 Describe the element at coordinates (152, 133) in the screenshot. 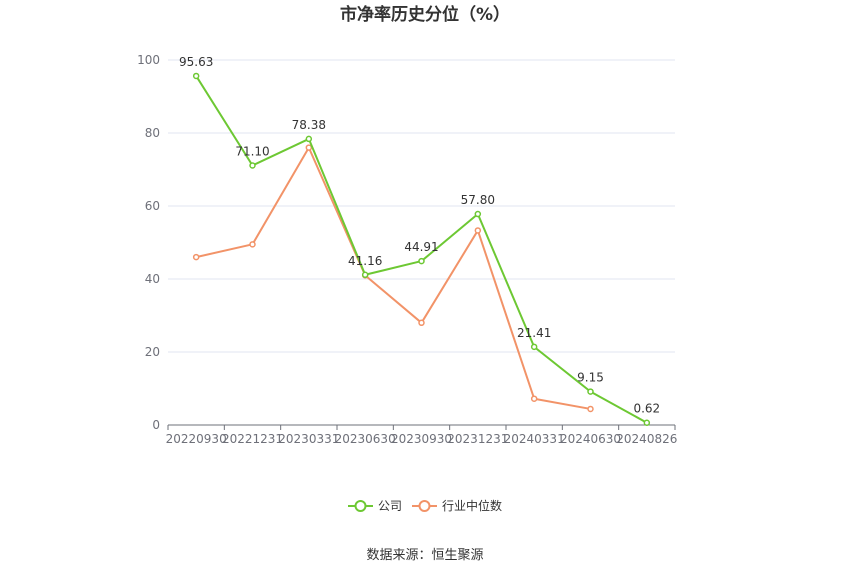

I see `y-tick-label: 80` at that location.